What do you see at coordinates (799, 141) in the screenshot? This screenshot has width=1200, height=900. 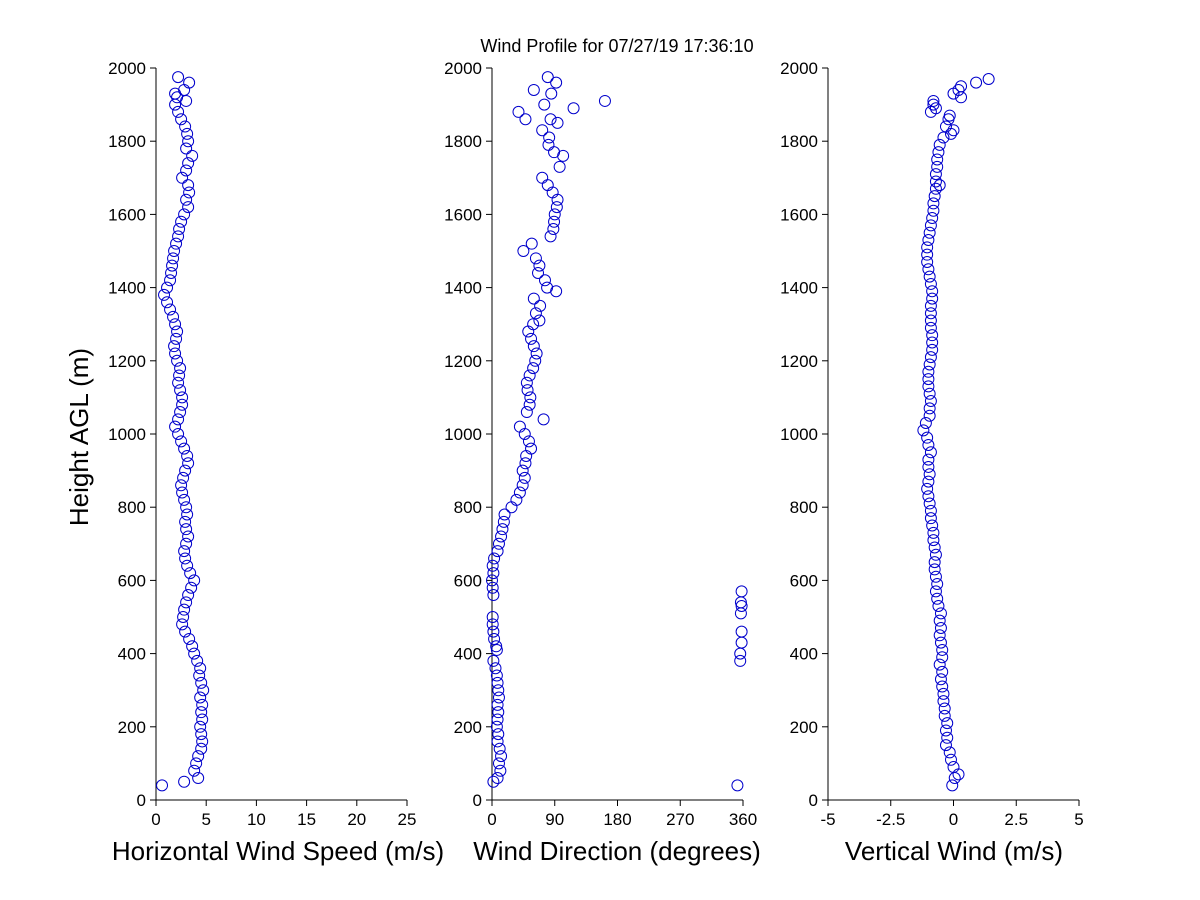 I see `vertical-y-tick-label: 1800` at bounding box center [799, 141].